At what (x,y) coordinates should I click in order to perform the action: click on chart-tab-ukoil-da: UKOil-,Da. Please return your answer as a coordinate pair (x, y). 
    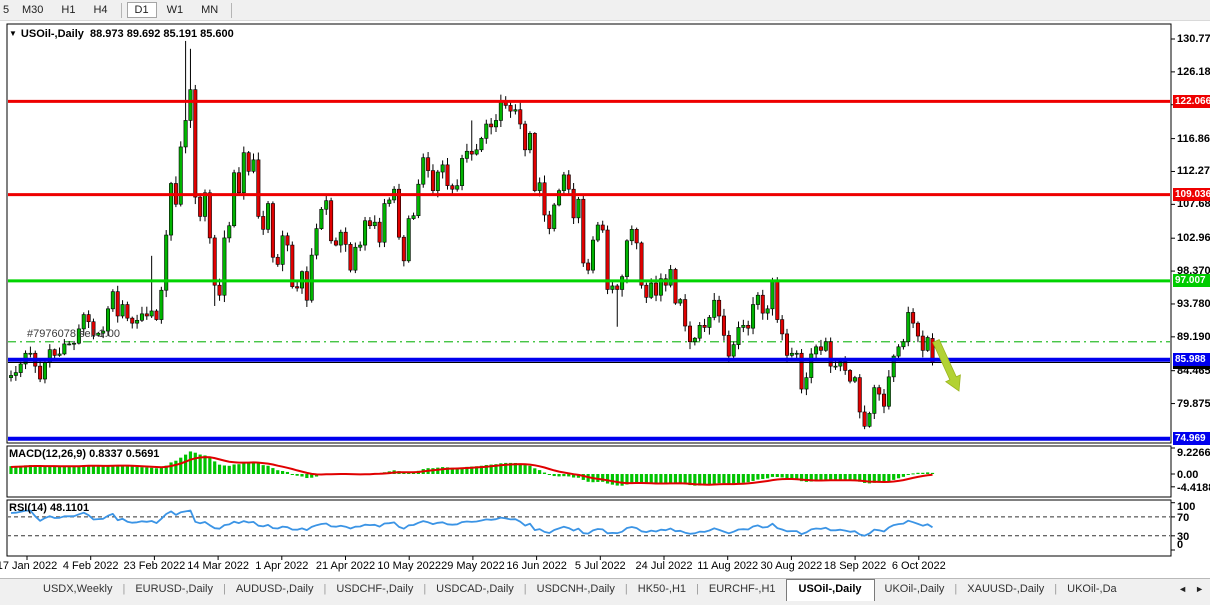
    Looking at the image, I should click on (1092, 589).